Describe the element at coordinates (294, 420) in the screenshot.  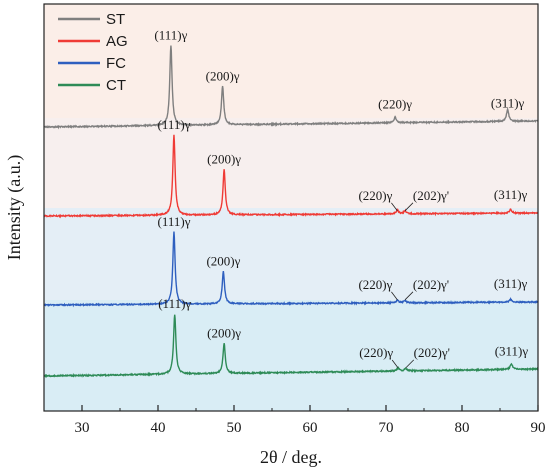
I see `x-axis-ticks: 30 40 50 60 70 80 90` at that location.